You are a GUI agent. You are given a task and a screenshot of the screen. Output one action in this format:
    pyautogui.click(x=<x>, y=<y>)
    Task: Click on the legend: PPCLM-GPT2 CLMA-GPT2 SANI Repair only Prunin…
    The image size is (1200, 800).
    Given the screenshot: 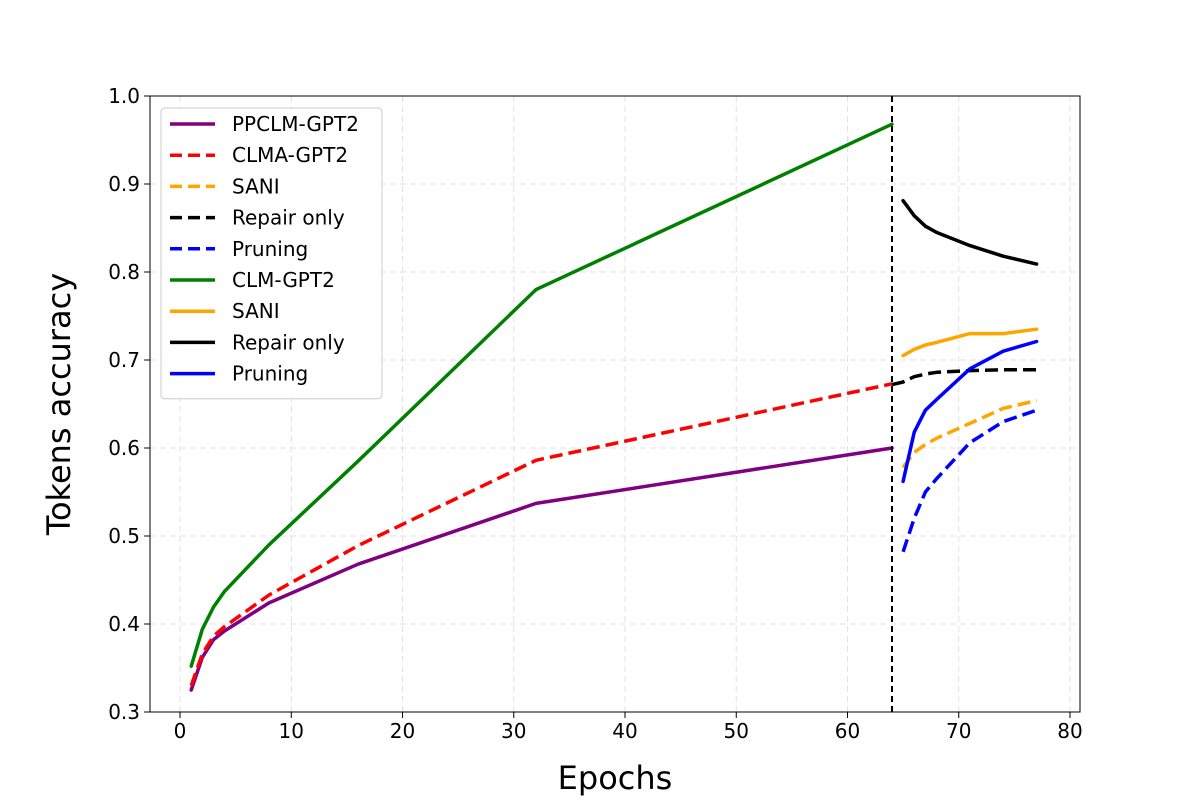 What is the action you would take?
    pyautogui.click(x=271, y=253)
    